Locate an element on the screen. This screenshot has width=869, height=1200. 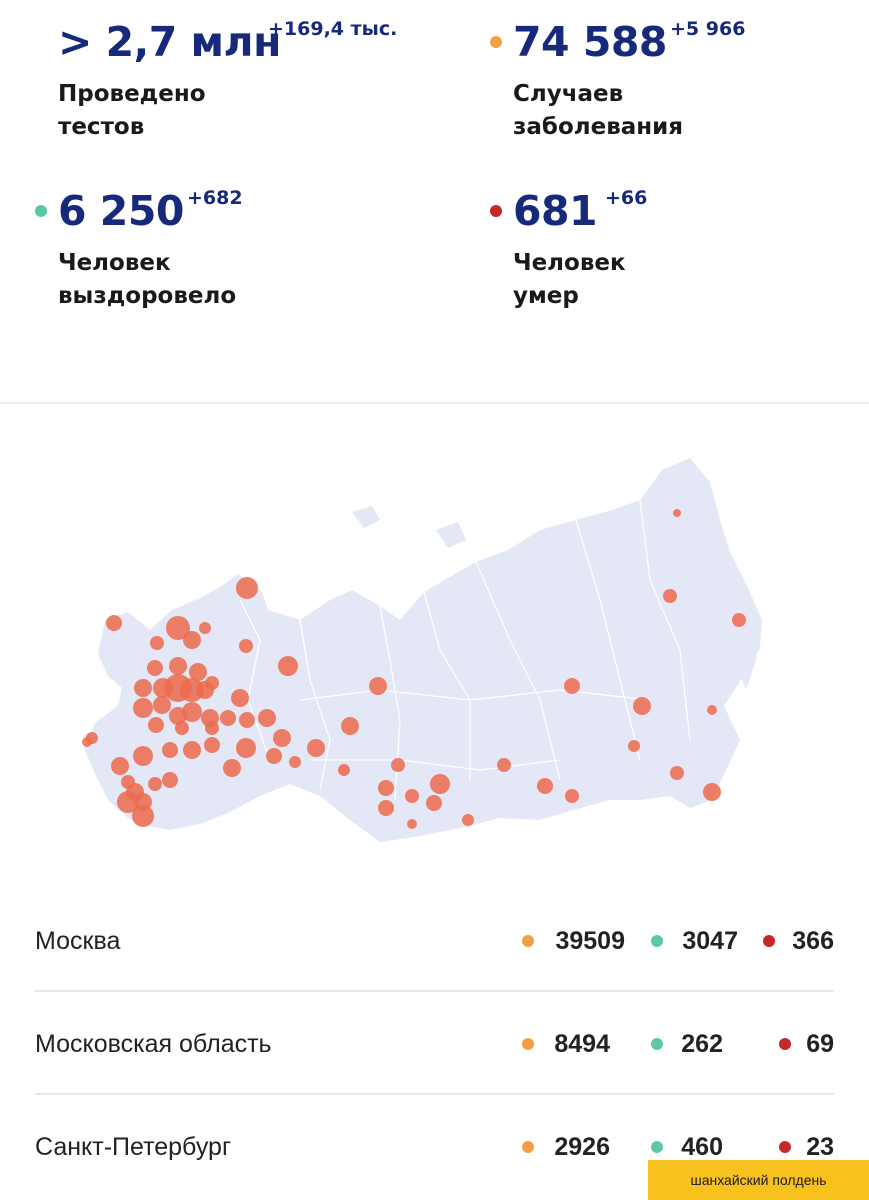
recovered-label: Человек выздоровело is located at coordinates (188, 280).